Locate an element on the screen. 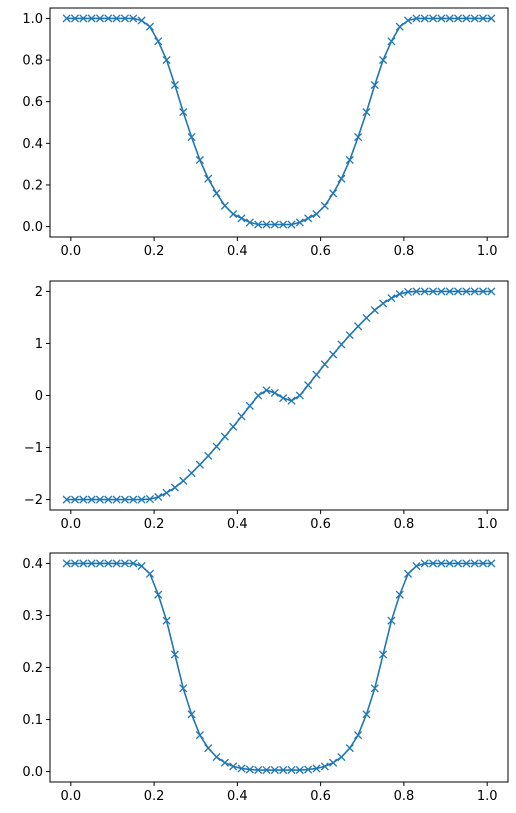 This screenshot has width=516, height=813. x-tick-label: 1.0 is located at coordinates (487, 796).